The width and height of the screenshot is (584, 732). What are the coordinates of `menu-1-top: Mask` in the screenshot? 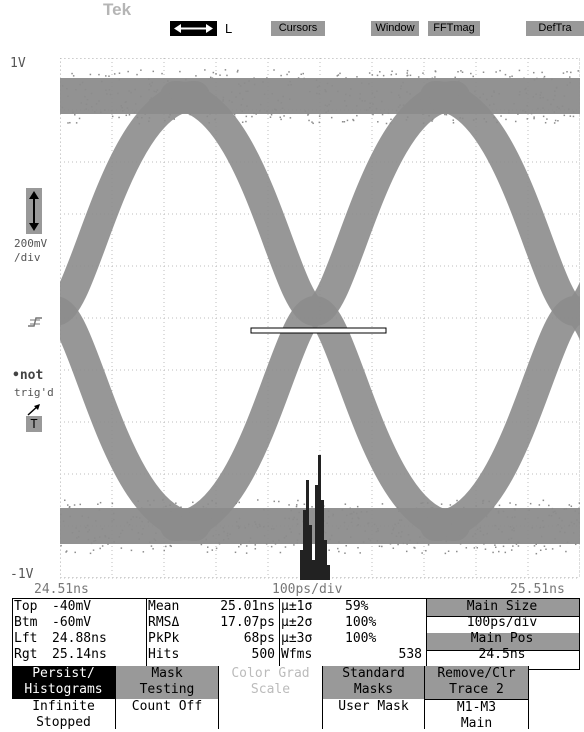 It's located at (167, 674).